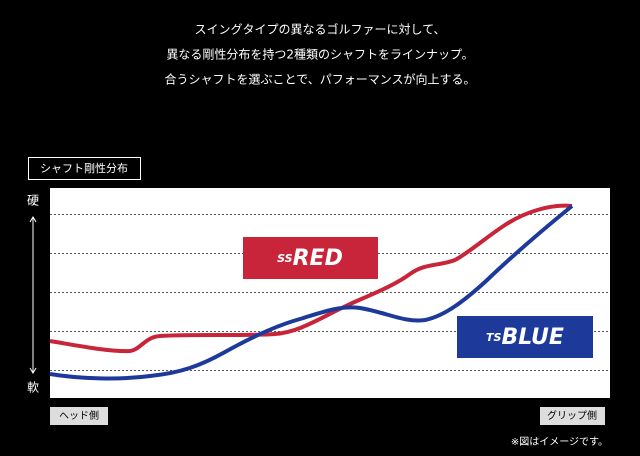 Image resolution: width=640 pixels, height=456 pixels. What do you see at coordinates (33, 295) in the screenshot?
I see `axis-arrow` at bounding box center [33, 295].